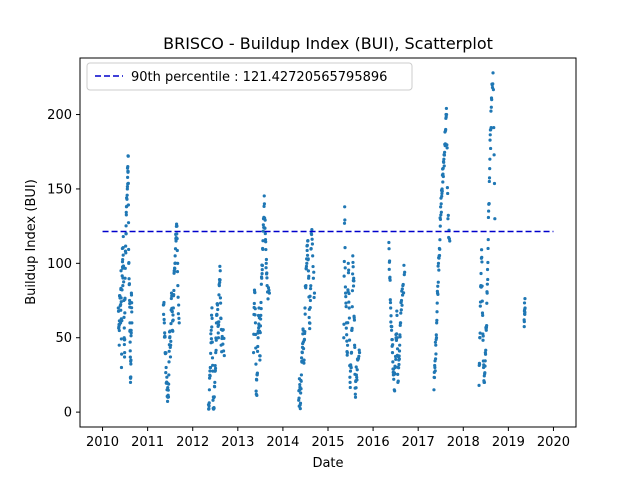 The width and height of the screenshot is (640, 480). Describe the element at coordinates (327, 442) in the screenshot. I see `x-tick-label: 2015` at that location.